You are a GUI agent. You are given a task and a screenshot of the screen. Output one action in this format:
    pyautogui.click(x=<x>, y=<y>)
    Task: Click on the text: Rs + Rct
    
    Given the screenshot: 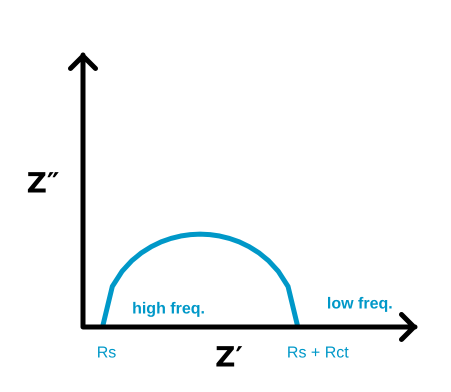 What is the action you would take?
    pyautogui.click(x=318, y=353)
    